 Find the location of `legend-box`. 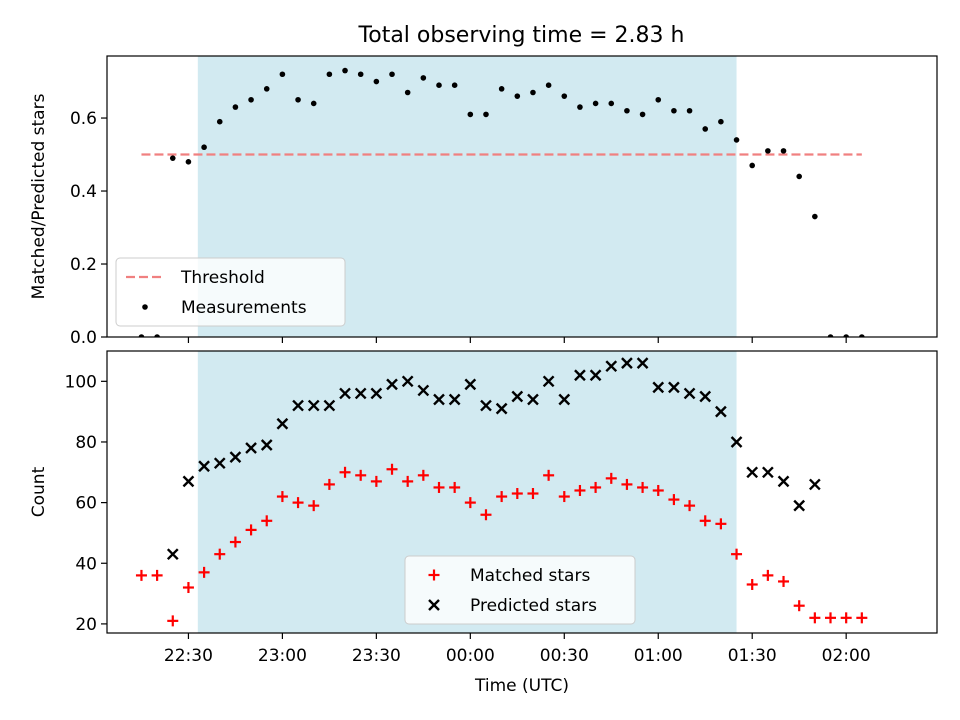

legend-box is located at coordinates (230, 292).